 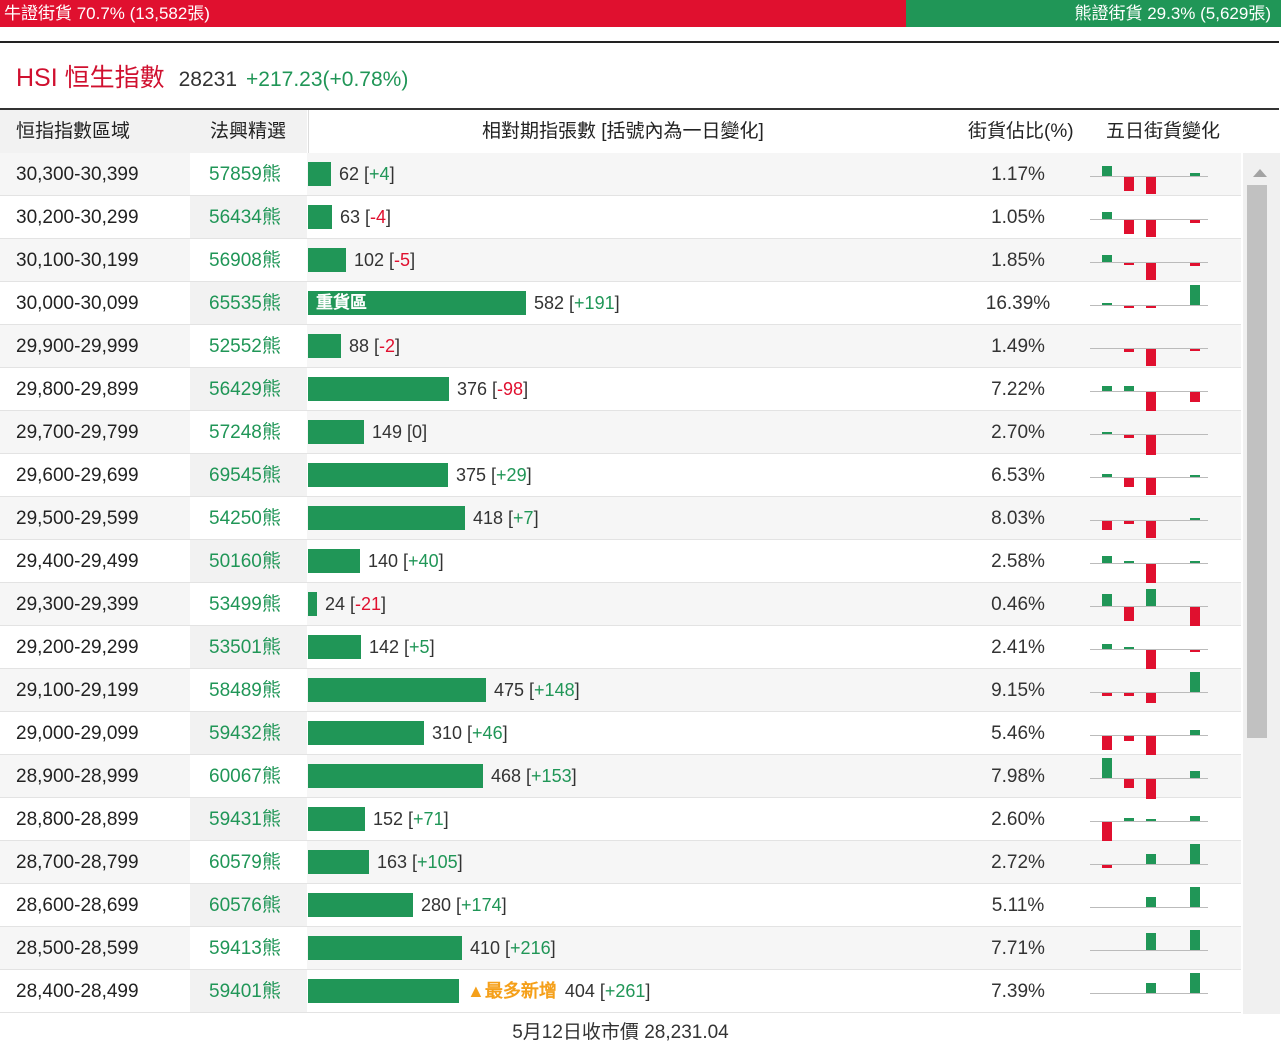 I want to click on warrant-code-link: 56429熊, so click(x=248, y=389).